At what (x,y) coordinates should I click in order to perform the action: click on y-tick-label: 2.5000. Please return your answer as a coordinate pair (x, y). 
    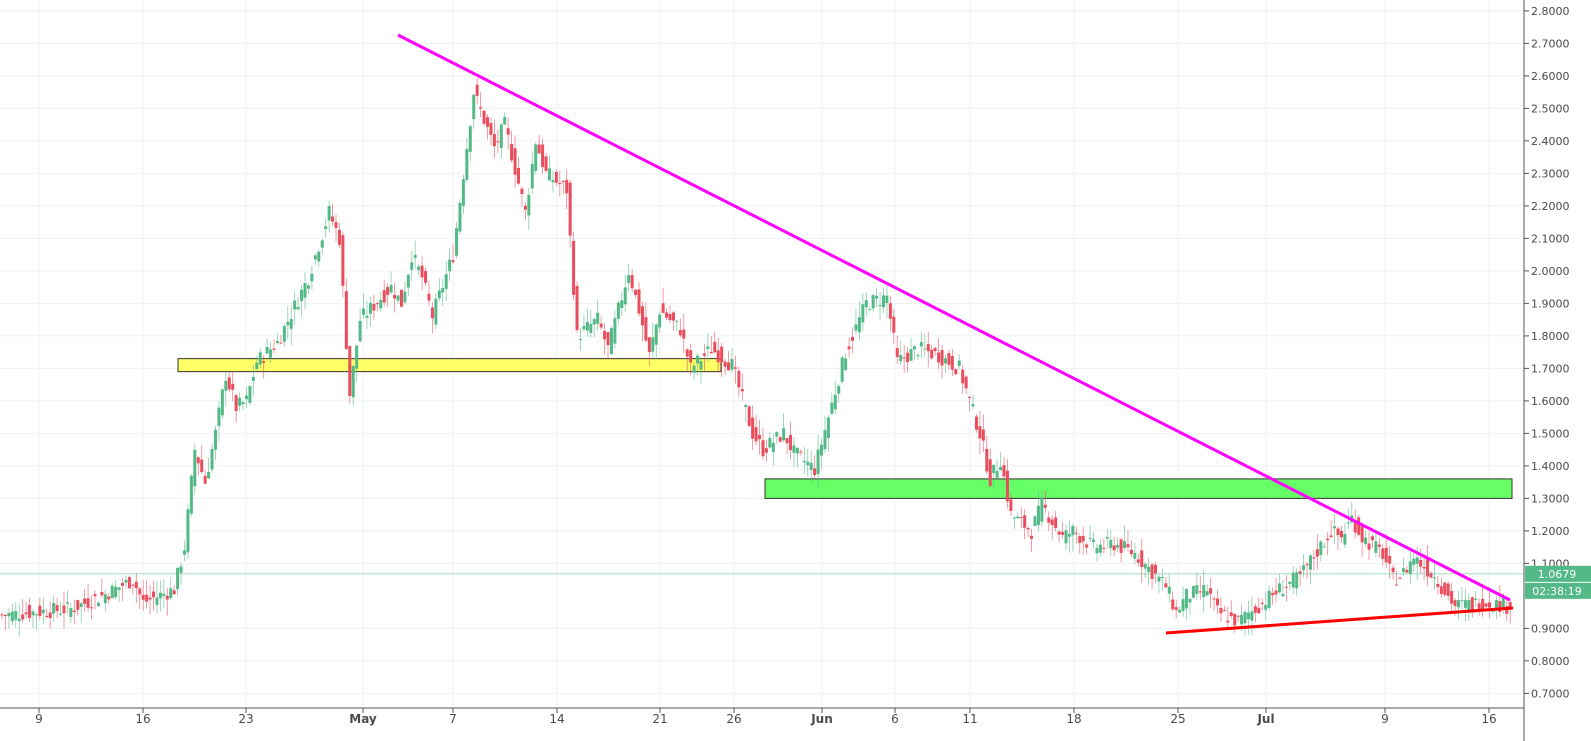
    Looking at the image, I should click on (1550, 108).